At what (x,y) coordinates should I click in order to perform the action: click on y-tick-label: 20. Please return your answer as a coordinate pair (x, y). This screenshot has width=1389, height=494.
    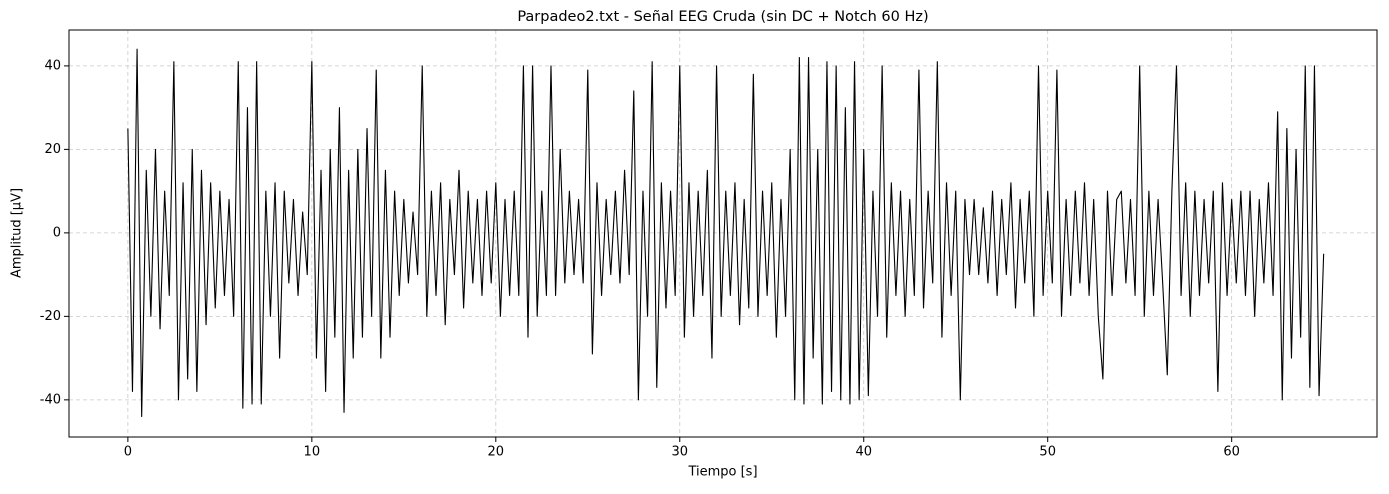
    Looking at the image, I should click on (52, 149).